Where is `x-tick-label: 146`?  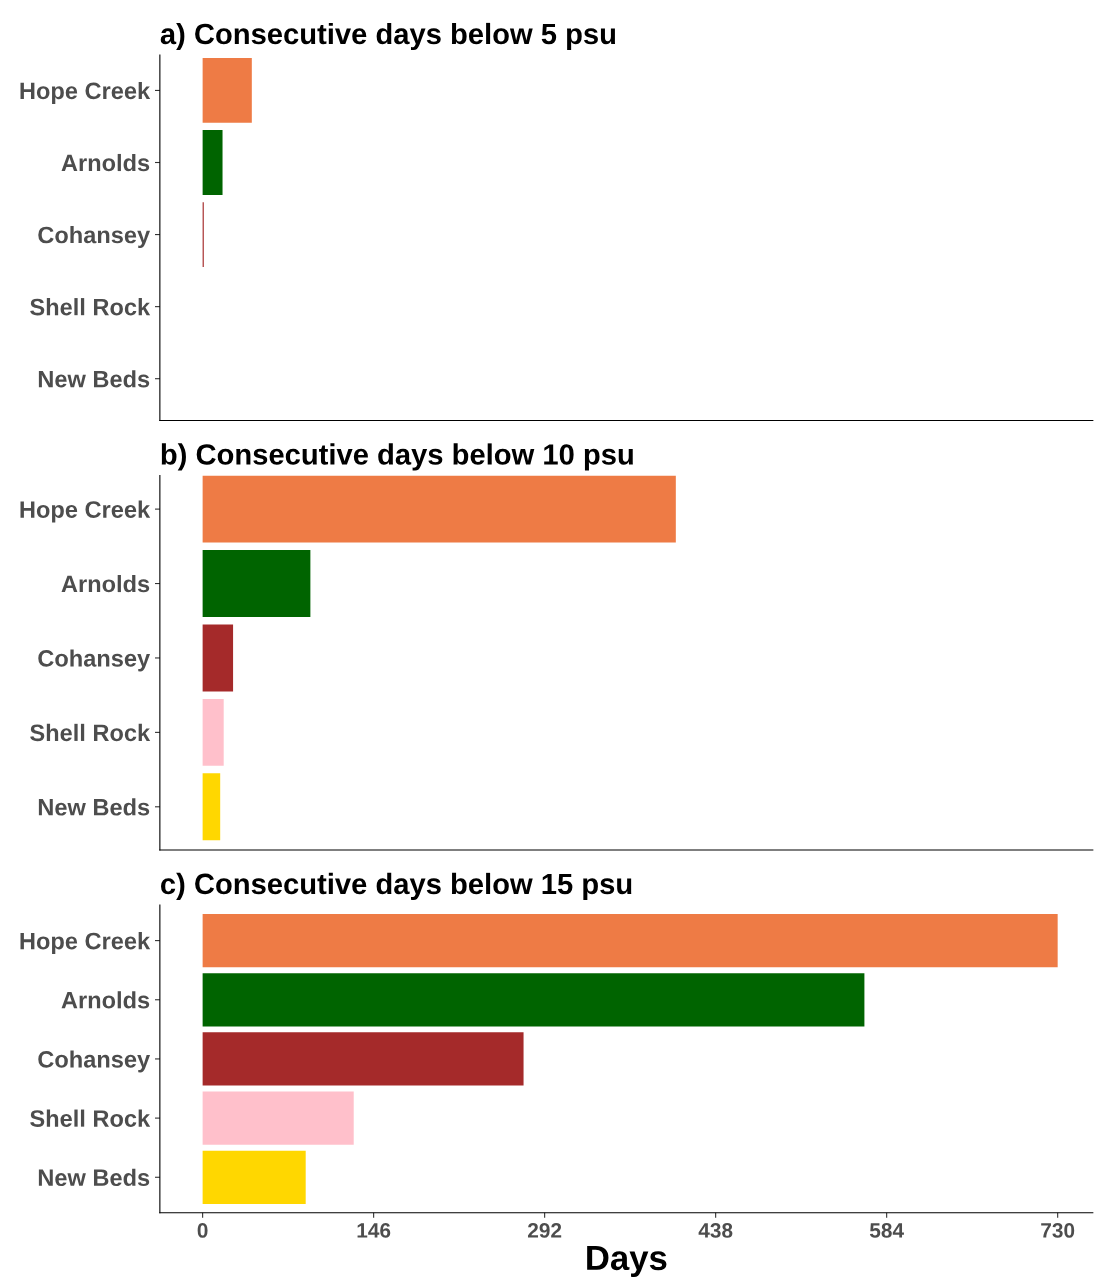
x-tick-label: 146 is located at coordinates (374, 1230).